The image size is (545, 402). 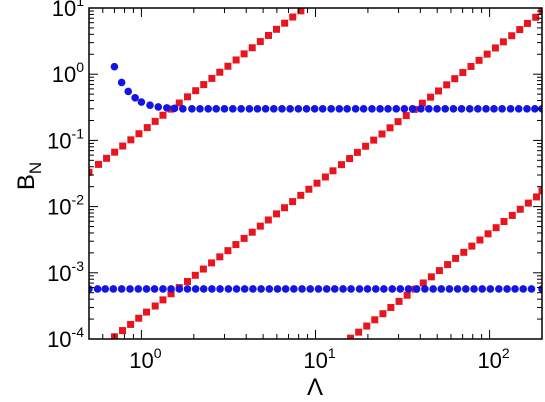 What do you see at coordinates (493, 359) in the screenshot?
I see `x-tick-label: 10²` at bounding box center [493, 359].